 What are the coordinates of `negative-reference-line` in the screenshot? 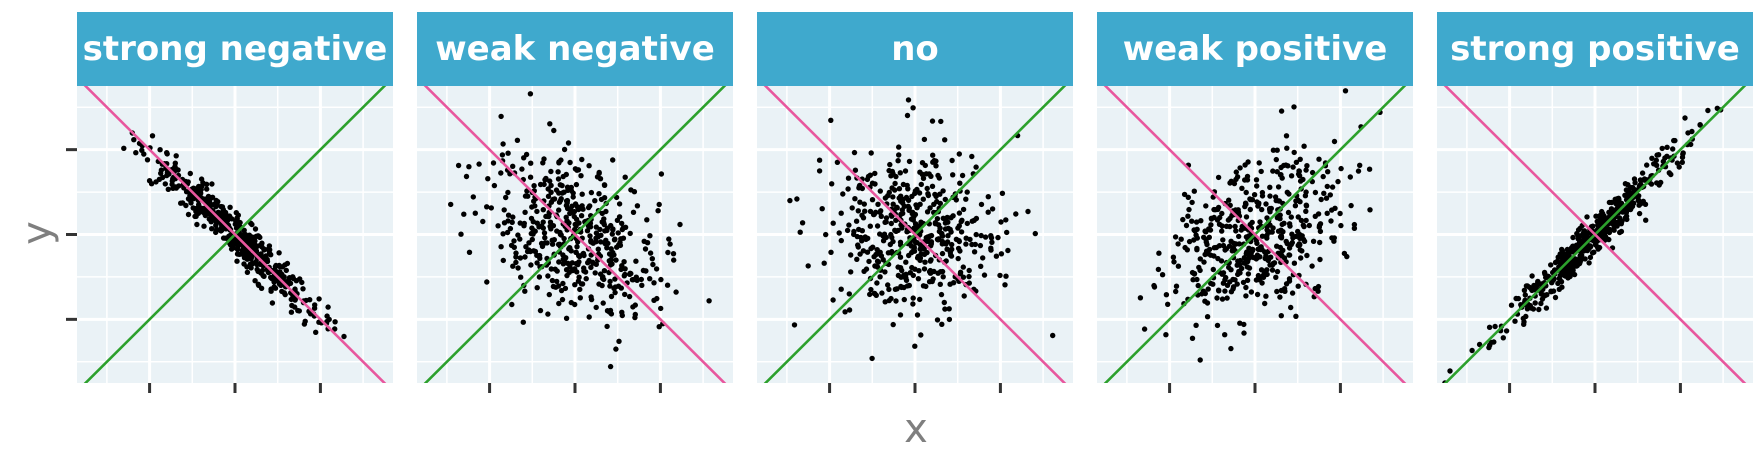 It's located at (1255, 234).